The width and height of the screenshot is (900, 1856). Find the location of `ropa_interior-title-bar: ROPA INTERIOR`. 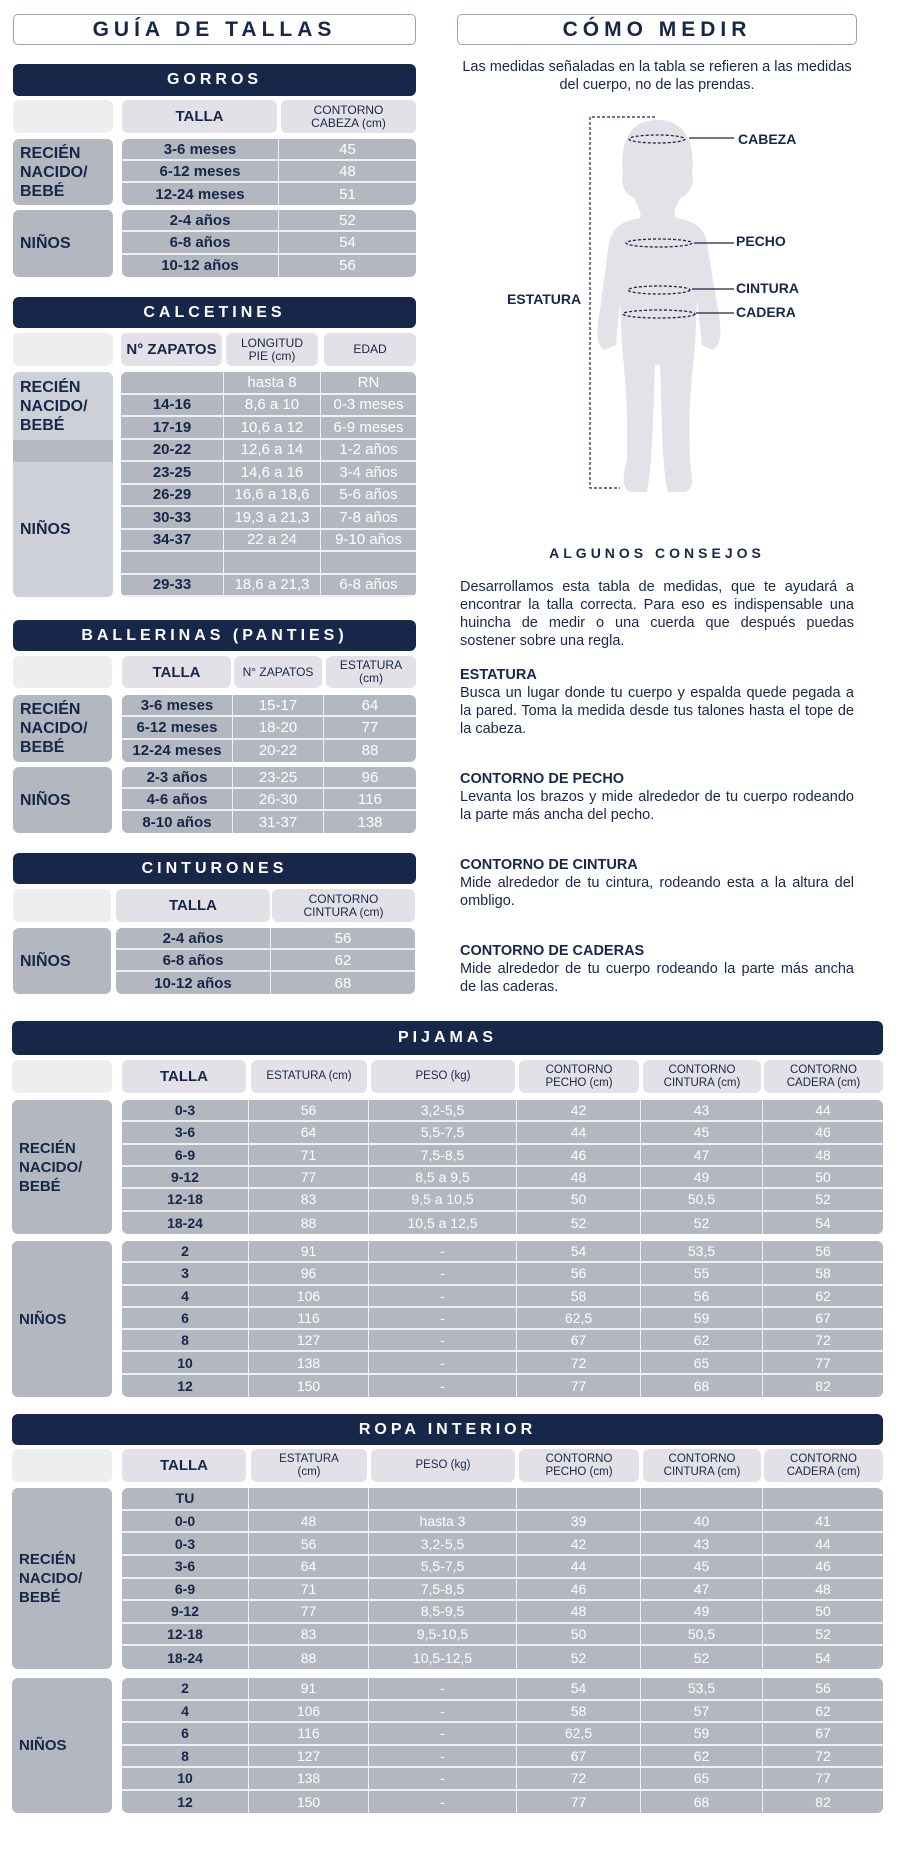

ropa_interior-title-bar: ROPA INTERIOR is located at coordinates (447, 1429).